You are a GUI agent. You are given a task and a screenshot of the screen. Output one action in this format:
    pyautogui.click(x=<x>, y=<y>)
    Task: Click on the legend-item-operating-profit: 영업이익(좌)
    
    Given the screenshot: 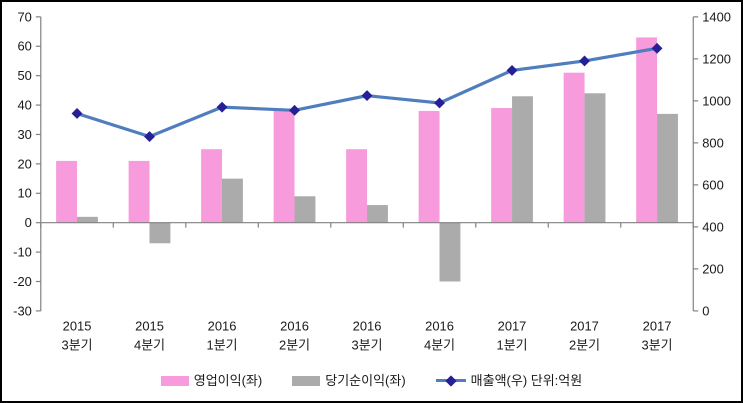 What is the action you would take?
    pyautogui.click(x=211, y=380)
    